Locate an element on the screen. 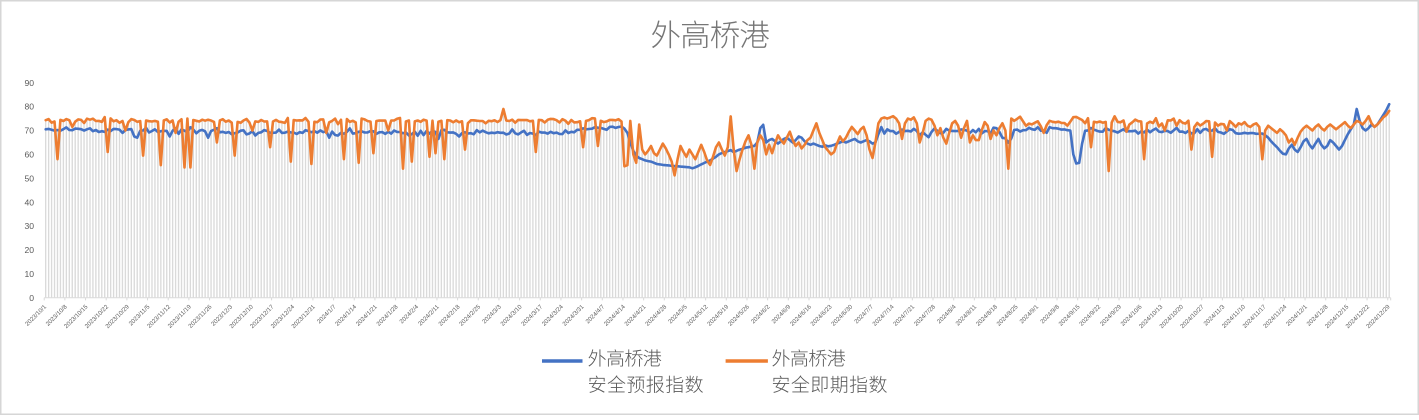  svg-text: 10 is located at coordinates (29, 274).